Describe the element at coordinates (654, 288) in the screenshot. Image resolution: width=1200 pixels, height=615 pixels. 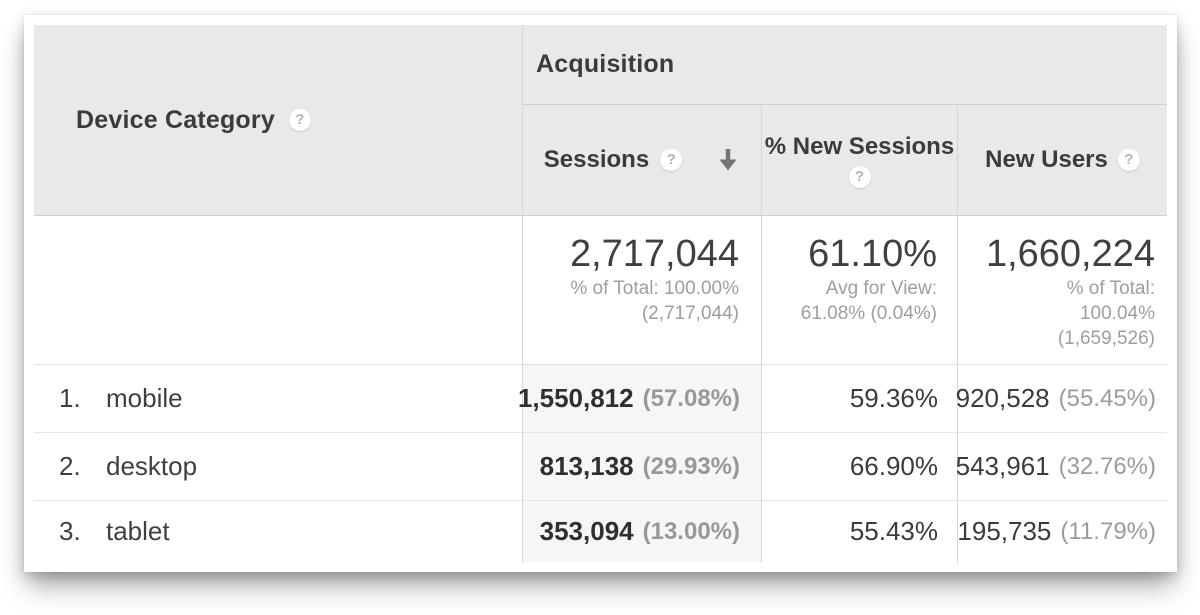
I see `sessions-total-note: % of Total: 100.00%` at that location.